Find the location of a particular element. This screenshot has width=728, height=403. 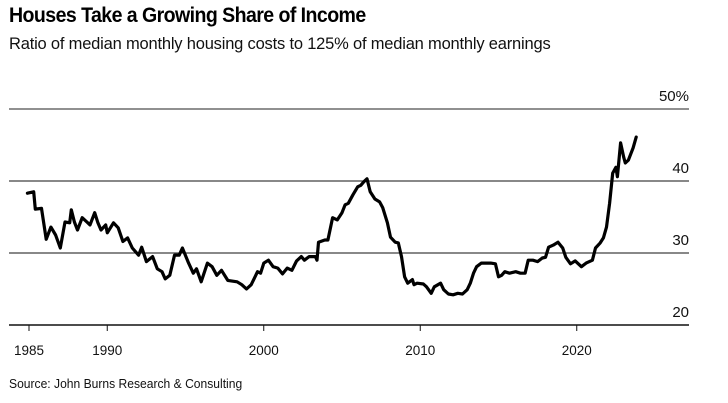

chart-title: Houses Take a Growing Share of Income is located at coordinates (187, 15).